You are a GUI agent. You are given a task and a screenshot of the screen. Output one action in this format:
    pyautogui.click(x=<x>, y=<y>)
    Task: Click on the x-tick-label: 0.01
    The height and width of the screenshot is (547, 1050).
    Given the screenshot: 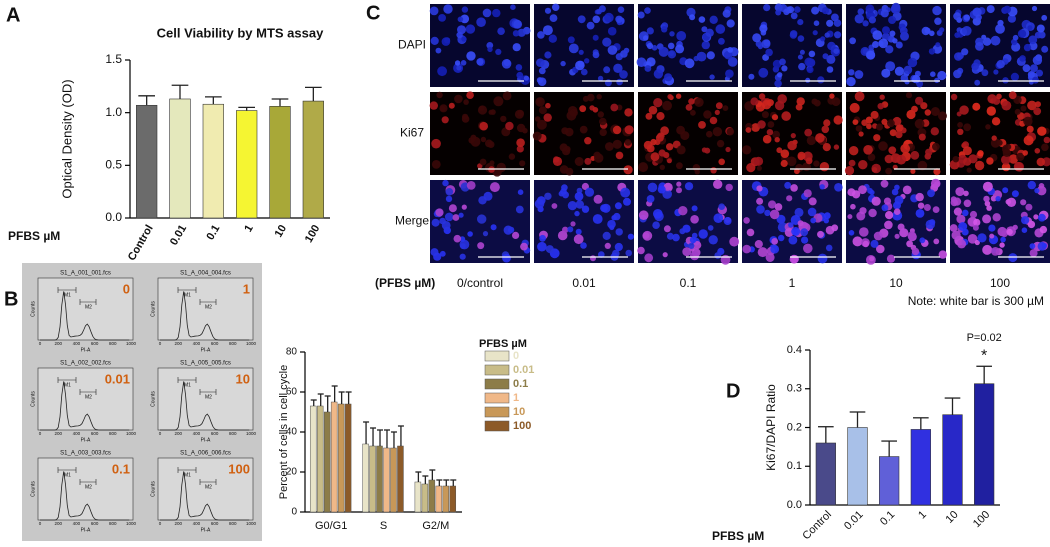 What is the action you would take?
    pyautogui.click(x=854, y=521)
    